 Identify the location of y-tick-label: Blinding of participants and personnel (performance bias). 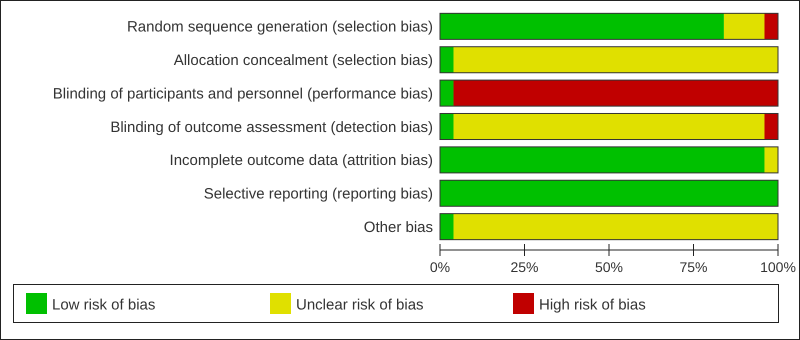
(242, 93).